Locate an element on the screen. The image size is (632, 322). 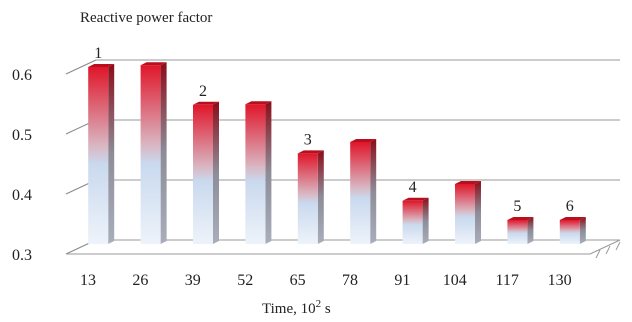
bar-label: 6 is located at coordinates (570, 206).